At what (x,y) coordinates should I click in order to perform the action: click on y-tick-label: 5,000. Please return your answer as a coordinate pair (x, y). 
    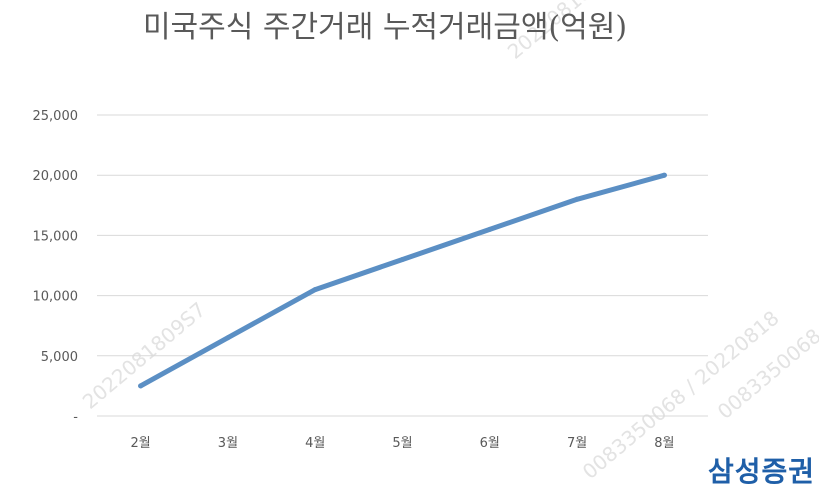
    Looking at the image, I should click on (59, 357).